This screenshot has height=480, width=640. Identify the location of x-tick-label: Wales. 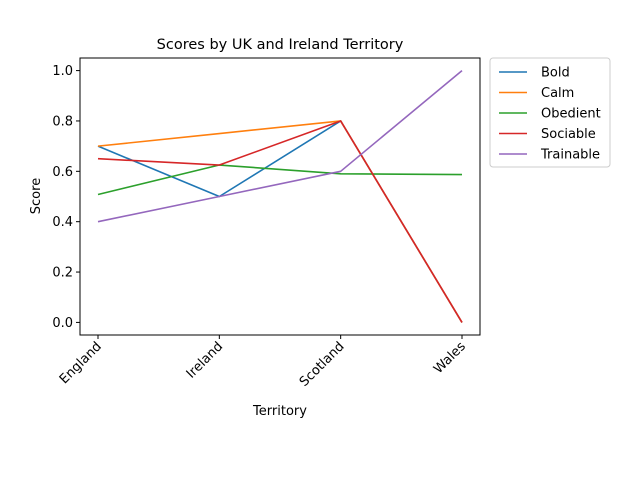
(450, 358).